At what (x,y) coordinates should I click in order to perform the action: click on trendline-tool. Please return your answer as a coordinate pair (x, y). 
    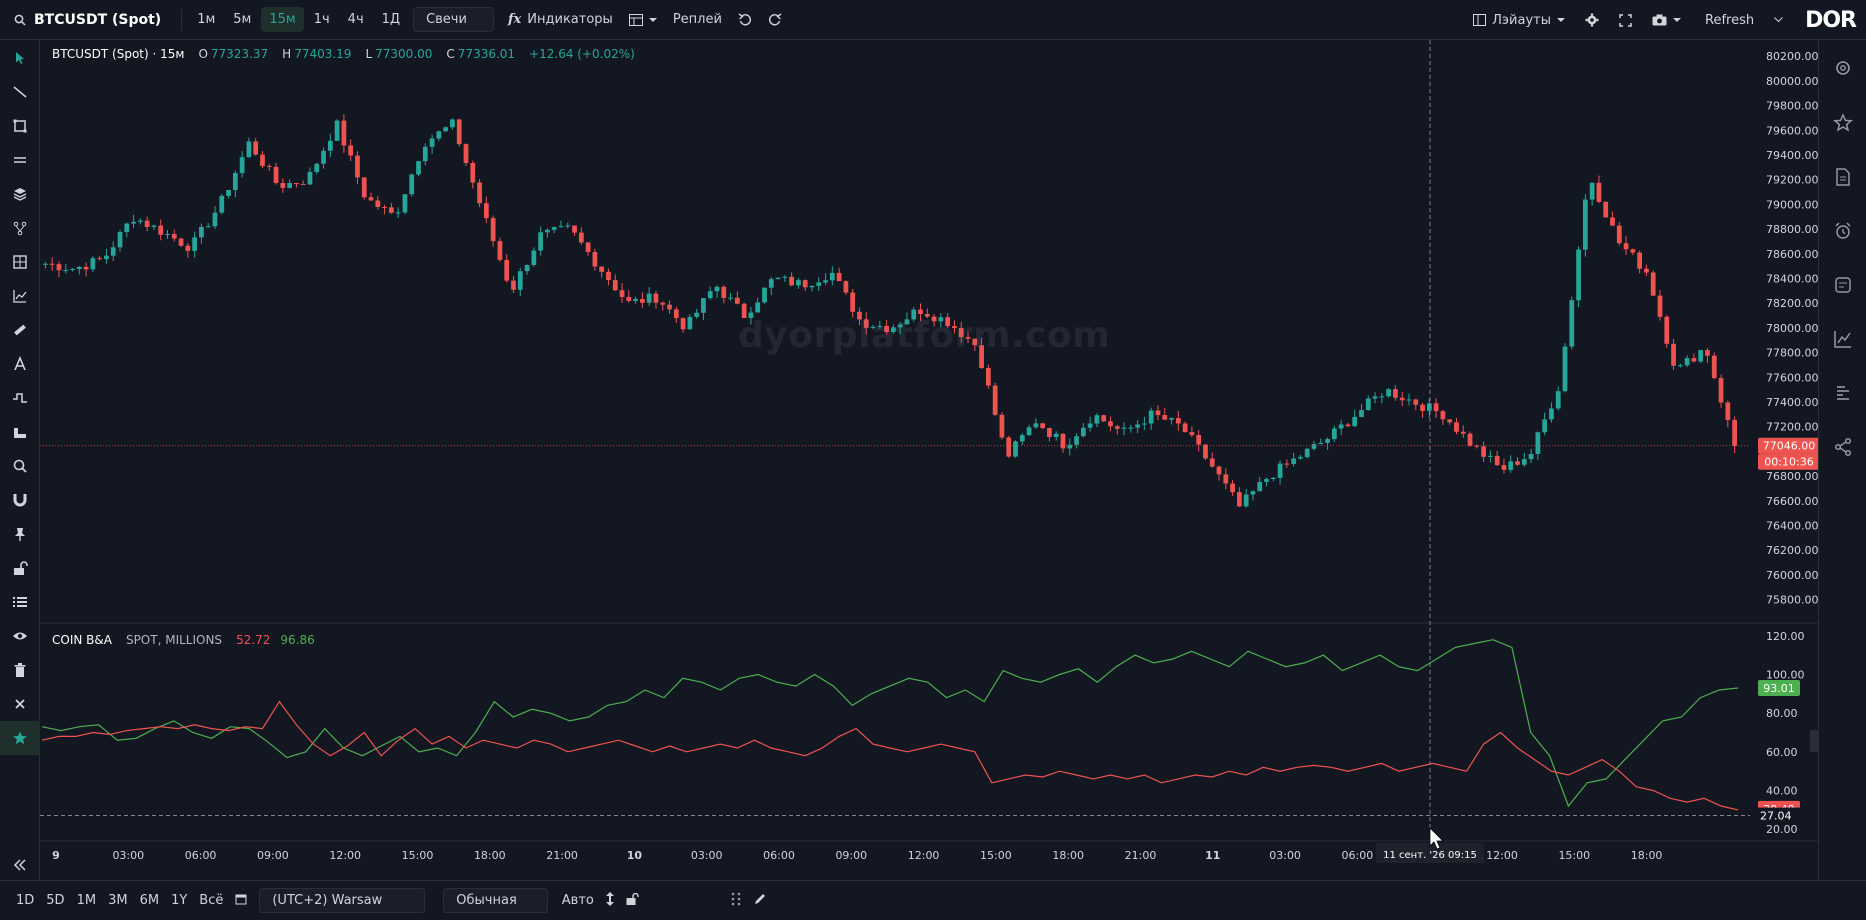
    Looking at the image, I should click on (20, 92).